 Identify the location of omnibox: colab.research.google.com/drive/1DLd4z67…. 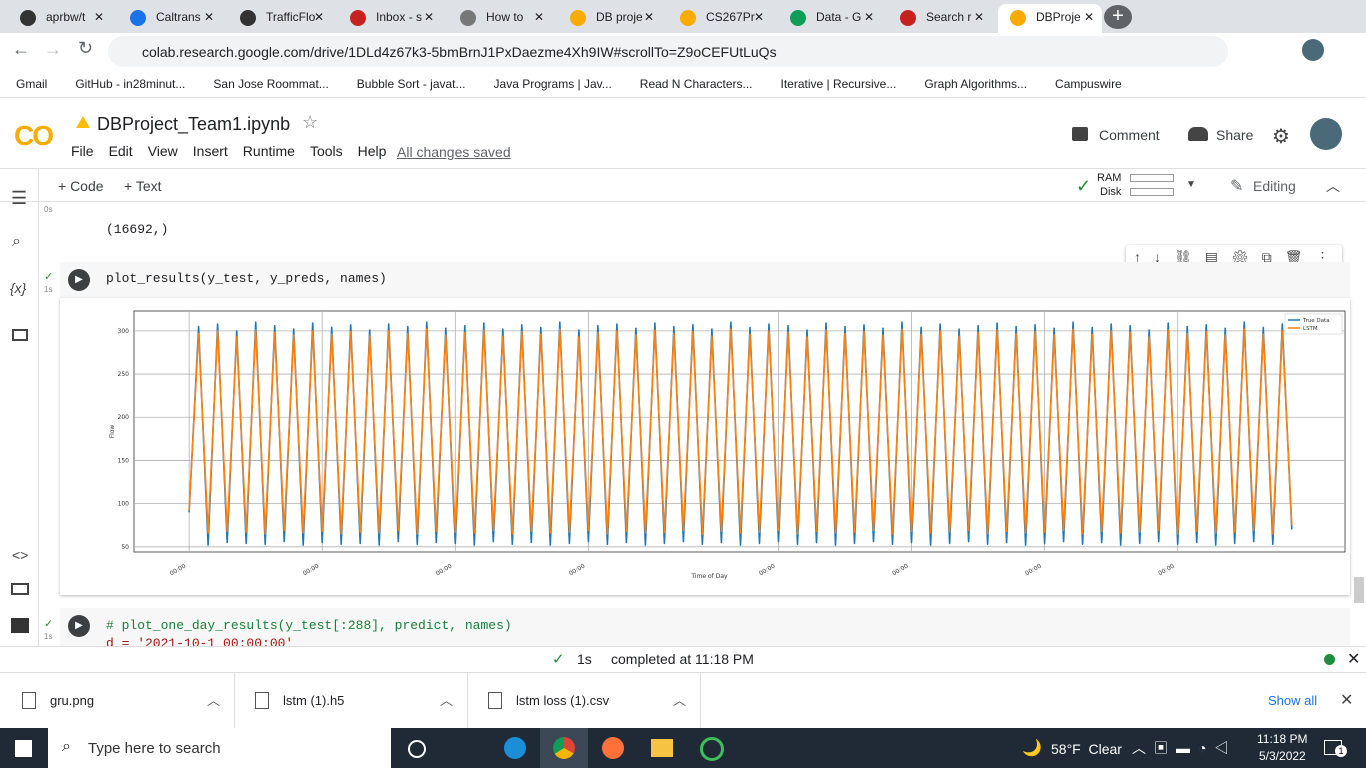
(668, 51).